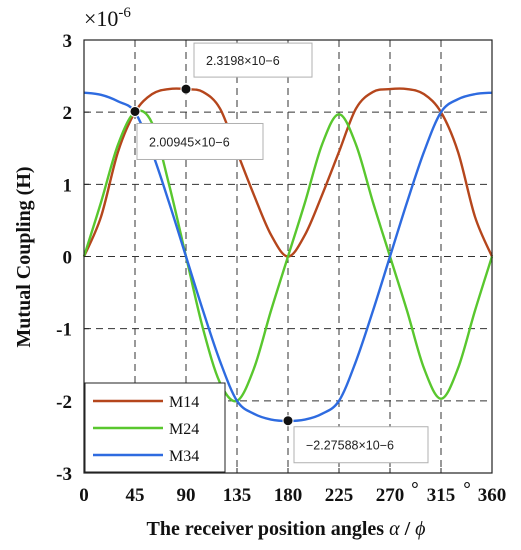 The width and height of the screenshot is (521, 550). Describe the element at coordinates (68, 41) in the screenshot. I see `y-tick-label: 3` at that location.